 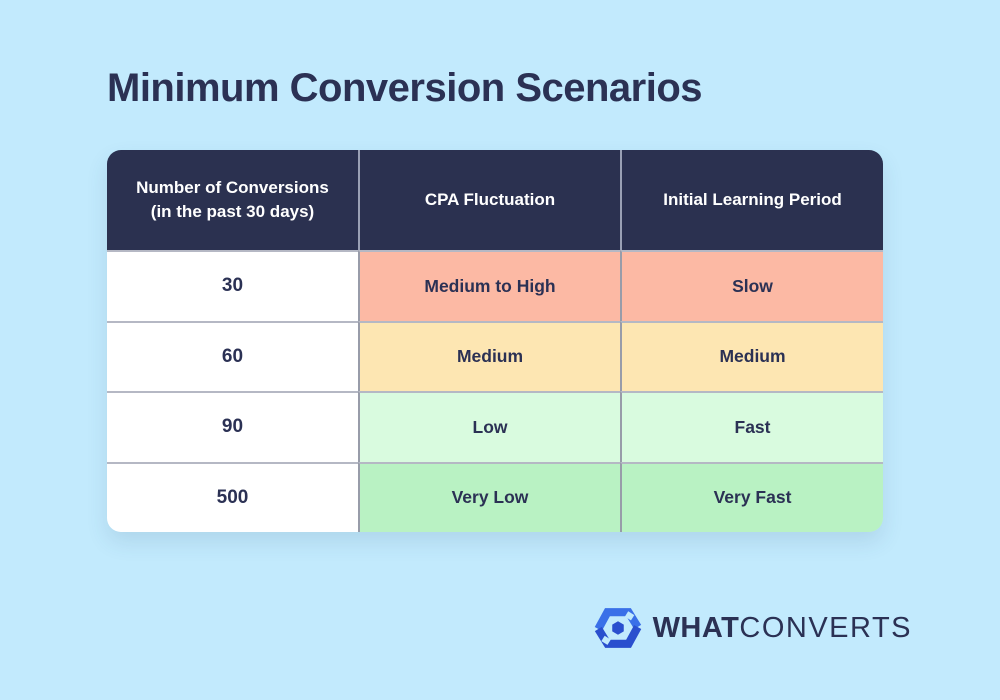 What do you see at coordinates (232, 188) in the screenshot?
I see `header-line-1: Number of Conversions` at bounding box center [232, 188].